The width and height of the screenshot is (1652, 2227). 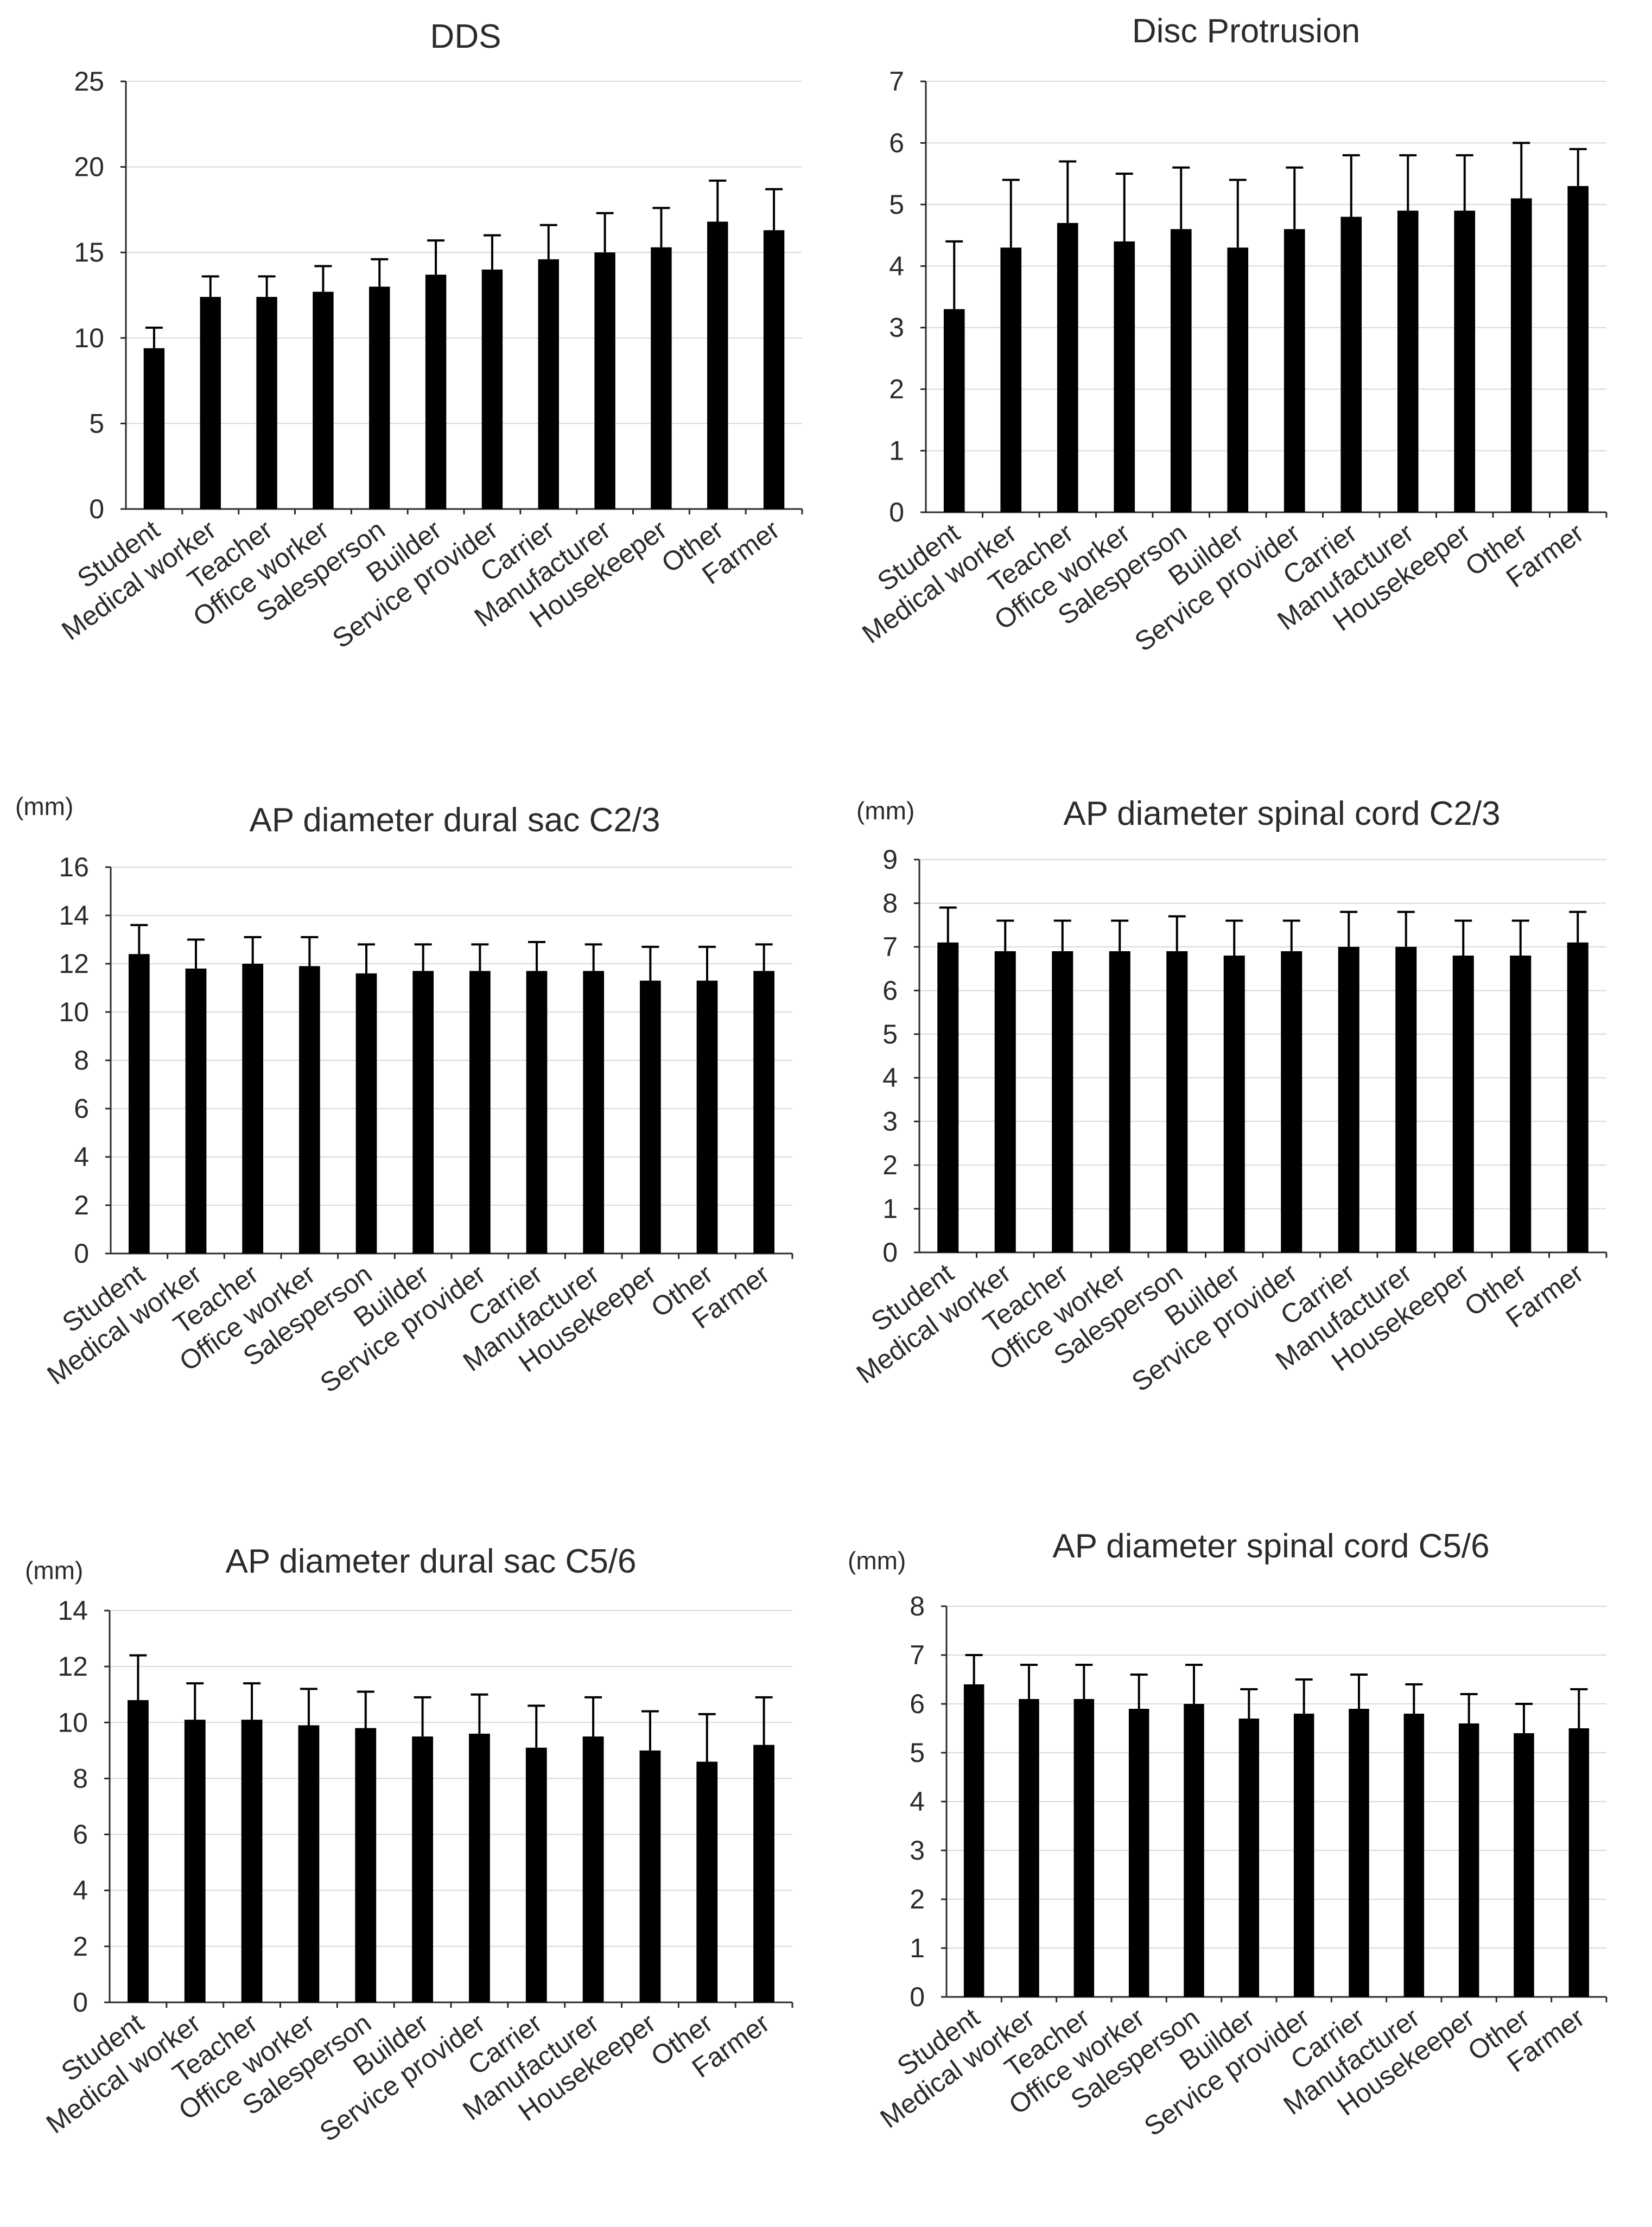 What do you see at coordinates (89, 338) in the screenshot?
I see `y-tick-label: 10` at bounding box center [89, 338].